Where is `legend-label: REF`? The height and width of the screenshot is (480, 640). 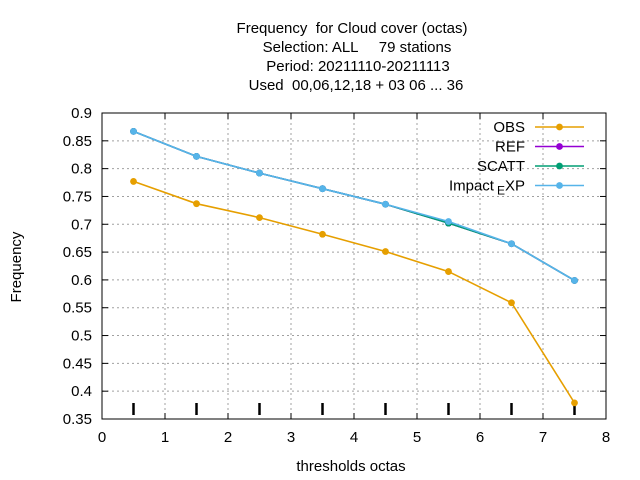 legend-label: REF is located at coordinates (510, 147).